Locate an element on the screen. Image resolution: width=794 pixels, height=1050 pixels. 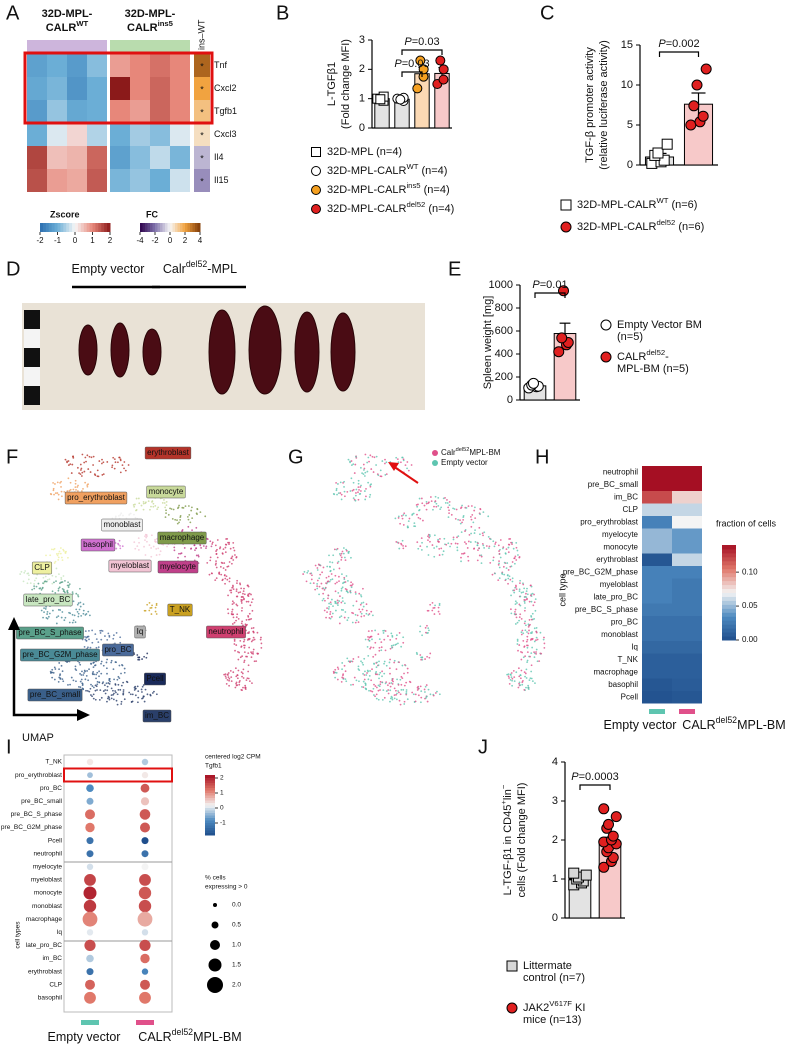
data-point is located at coordinates (443, 69).